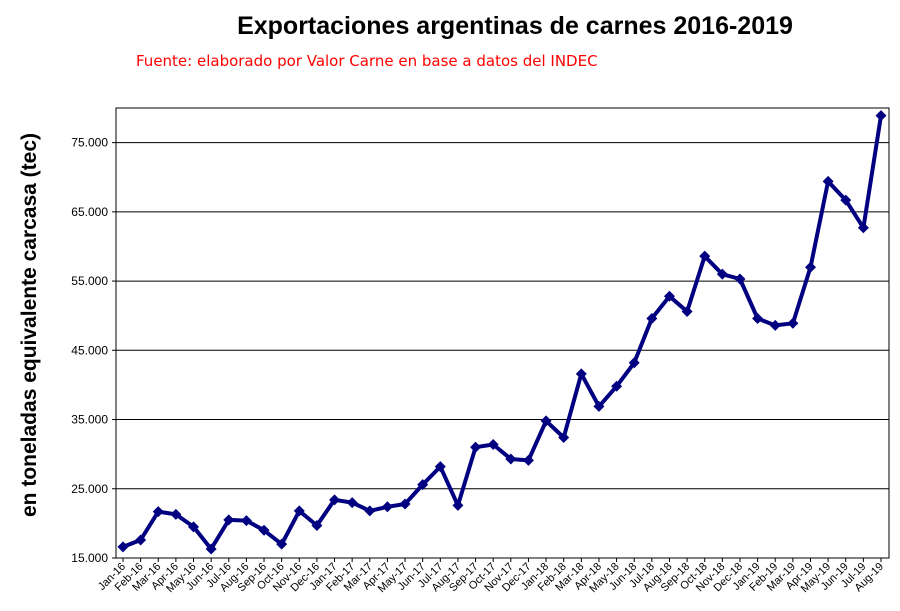 This screenshot has height=611, width=900. I want to click on y-tick-label: 45.000, so click(89, 350).